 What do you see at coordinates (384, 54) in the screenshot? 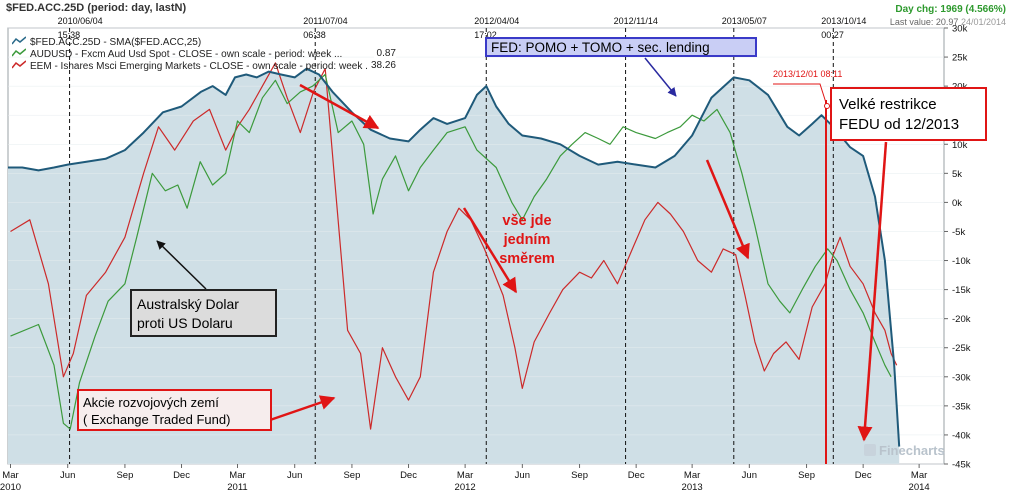
I see `legend-value: 0.87` at bounding box center [384, 54].